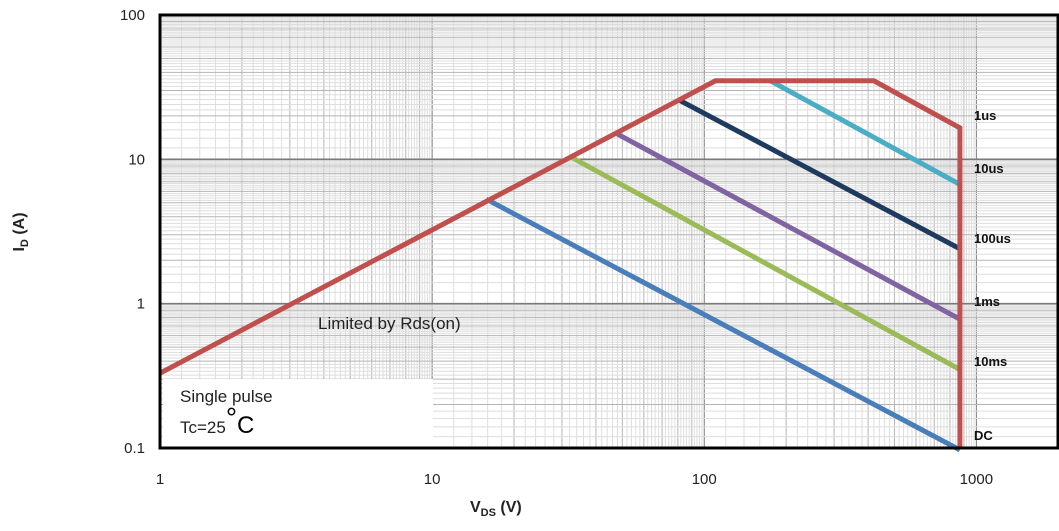  I want to click on y-axis-title: ID (A), so click(21, 231).